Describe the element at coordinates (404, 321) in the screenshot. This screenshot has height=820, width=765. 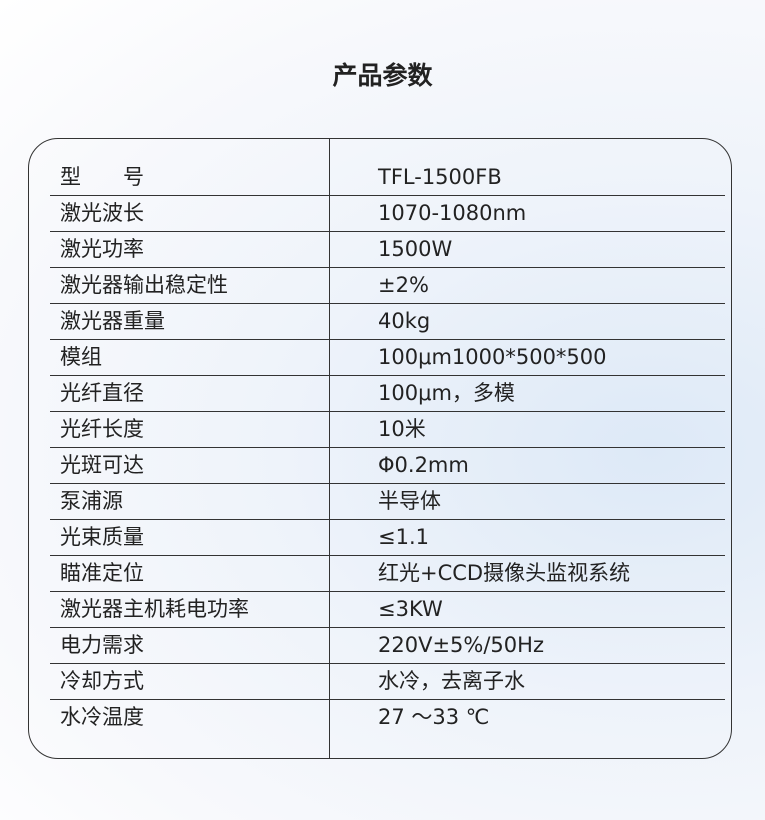
I see `row-value: 40kg` at that location.